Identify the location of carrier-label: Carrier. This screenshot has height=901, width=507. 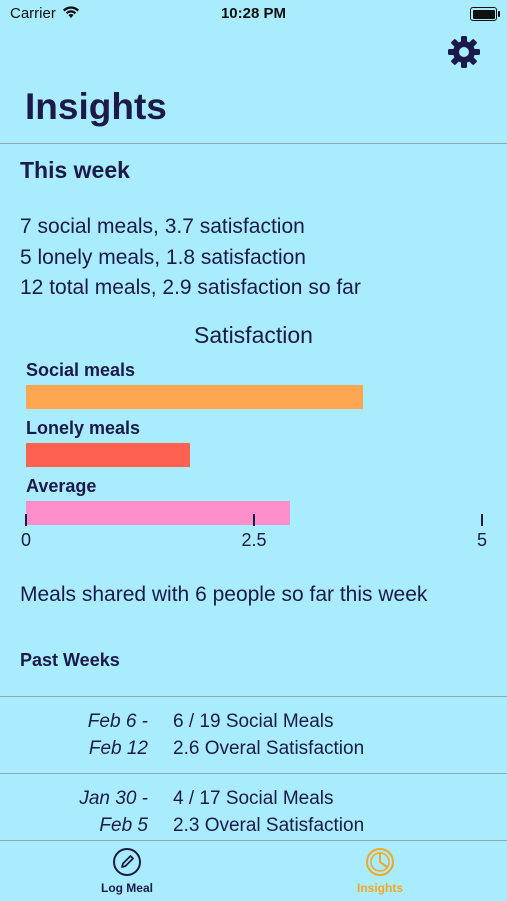
(33, 13).